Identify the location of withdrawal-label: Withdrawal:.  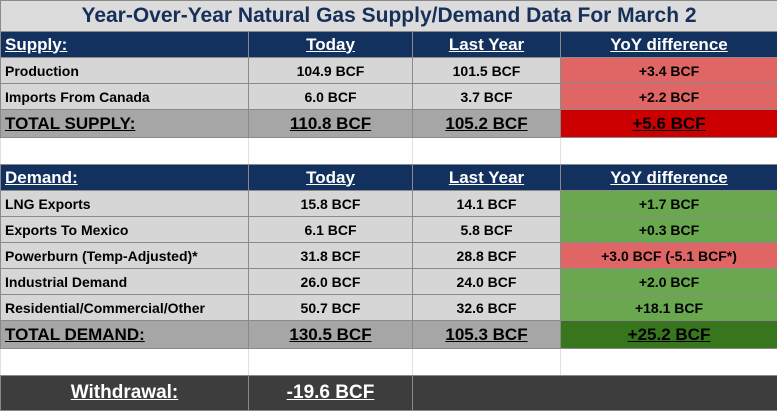
(124, 393).